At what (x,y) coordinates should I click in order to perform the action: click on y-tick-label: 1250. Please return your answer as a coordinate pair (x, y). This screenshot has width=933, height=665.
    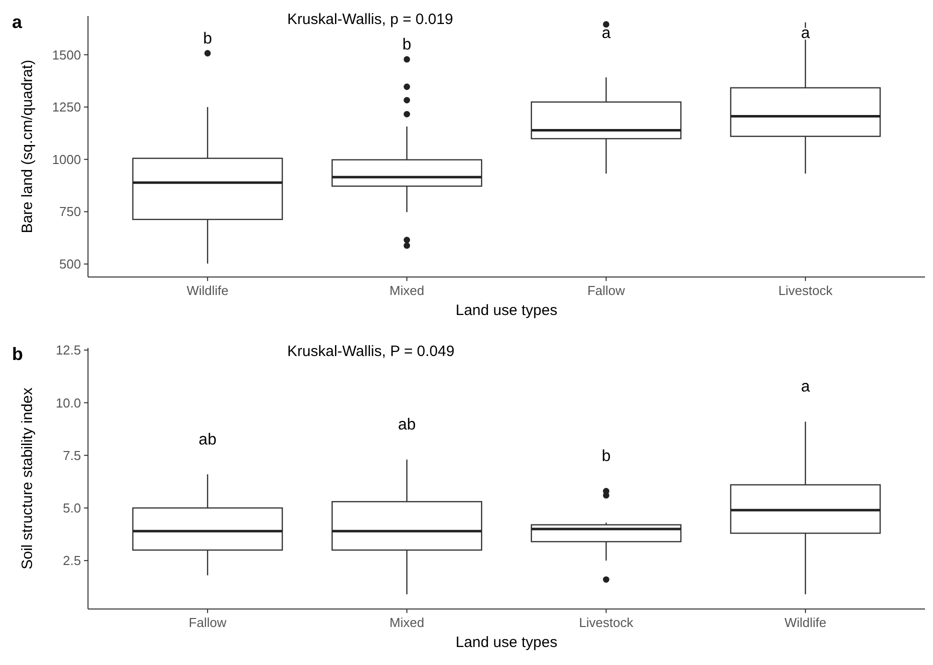
    Looking at the image, I should click on (66, 107).